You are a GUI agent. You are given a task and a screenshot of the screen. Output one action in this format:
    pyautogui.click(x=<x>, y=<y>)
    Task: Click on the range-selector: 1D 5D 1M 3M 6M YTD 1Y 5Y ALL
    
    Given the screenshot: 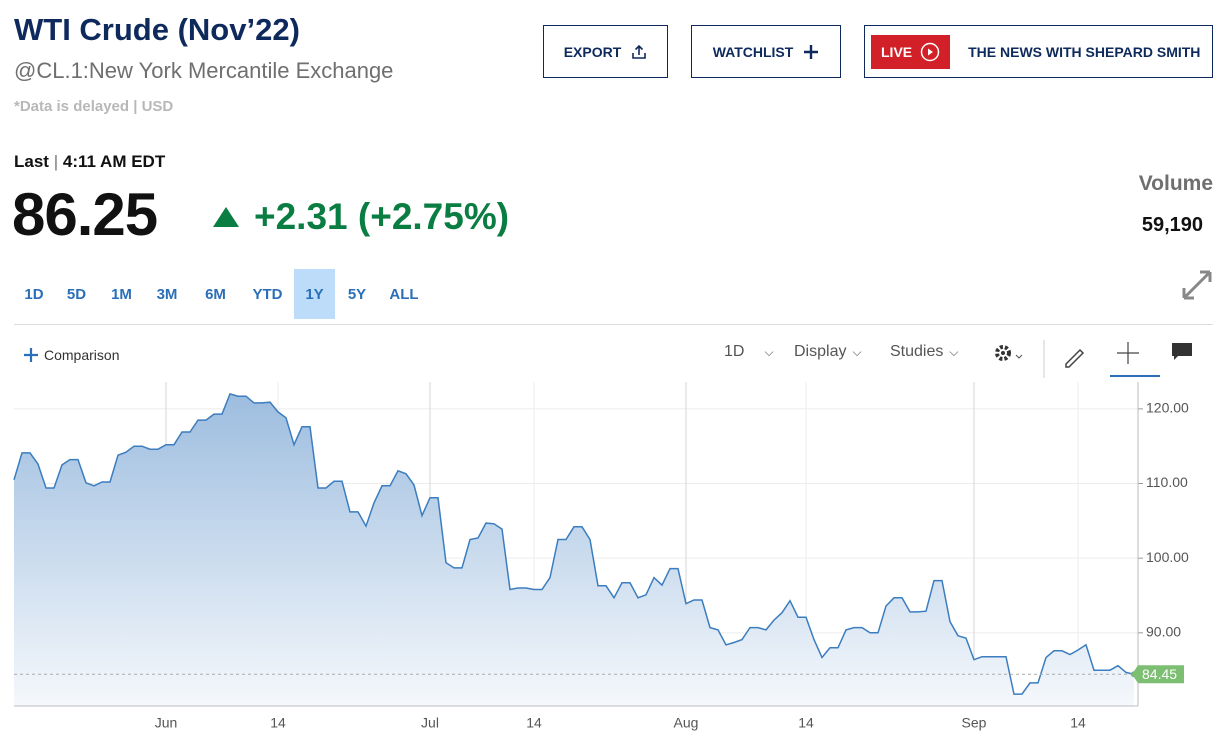 What is the action you would take?
    pyautogui.click(x=221, y=294)
    